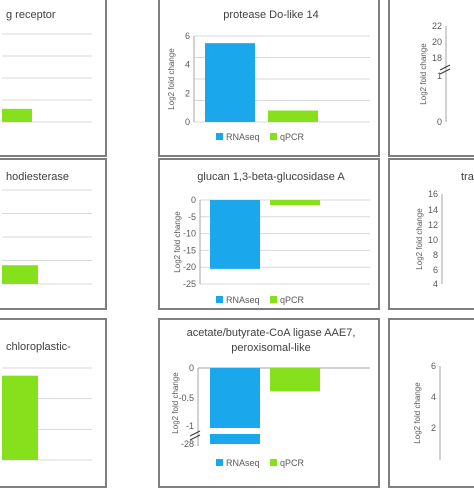  Describe the element at coordinates (187, 444) in the screenshot. I see `y-tick-label: -28` at that location.